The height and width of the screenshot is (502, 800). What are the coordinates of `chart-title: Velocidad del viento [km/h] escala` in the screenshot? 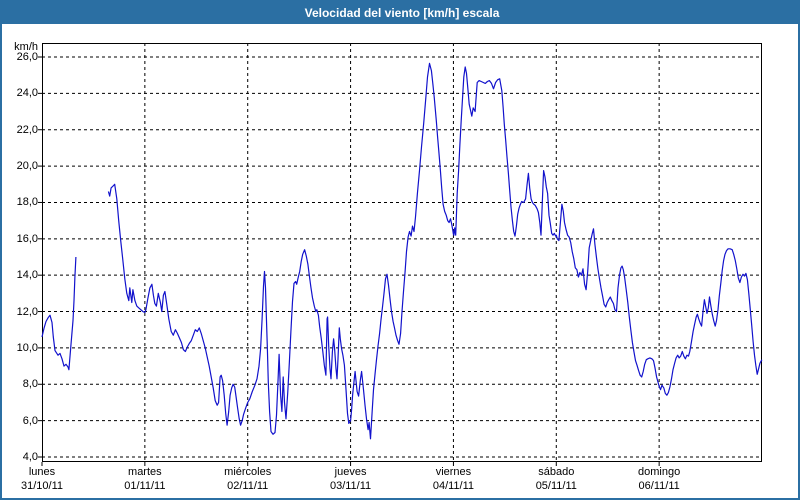 It's located at (402, 13).